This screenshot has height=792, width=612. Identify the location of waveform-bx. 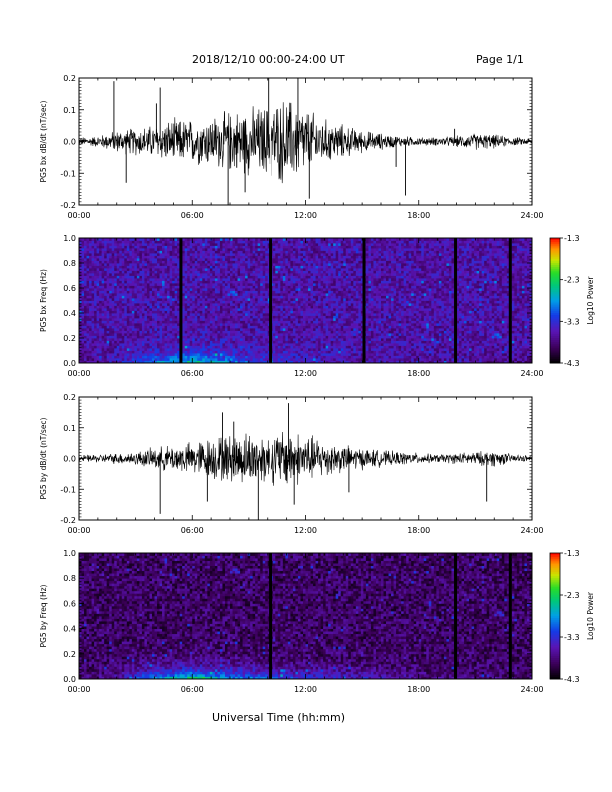
(305, 142).